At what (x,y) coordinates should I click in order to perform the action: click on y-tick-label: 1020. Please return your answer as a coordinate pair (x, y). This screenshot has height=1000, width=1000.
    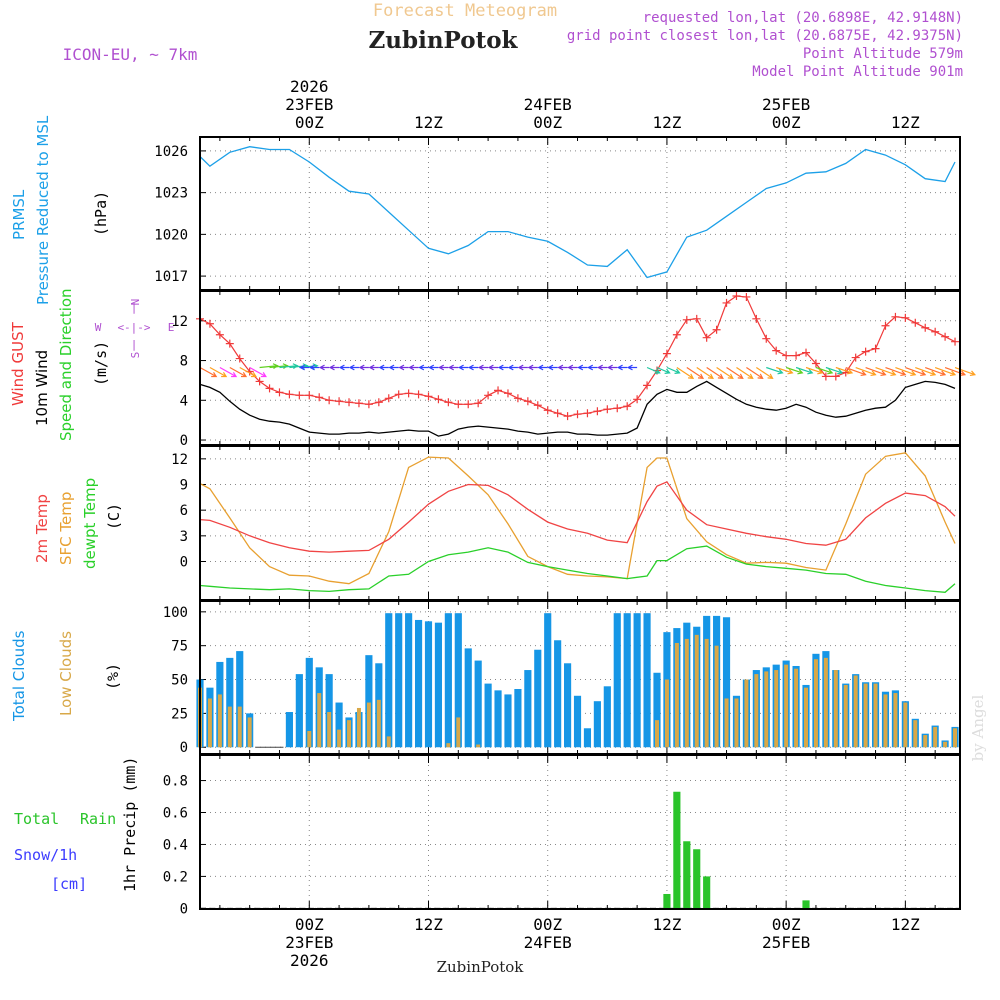
    Looking at the image, I should click on (171, 235).